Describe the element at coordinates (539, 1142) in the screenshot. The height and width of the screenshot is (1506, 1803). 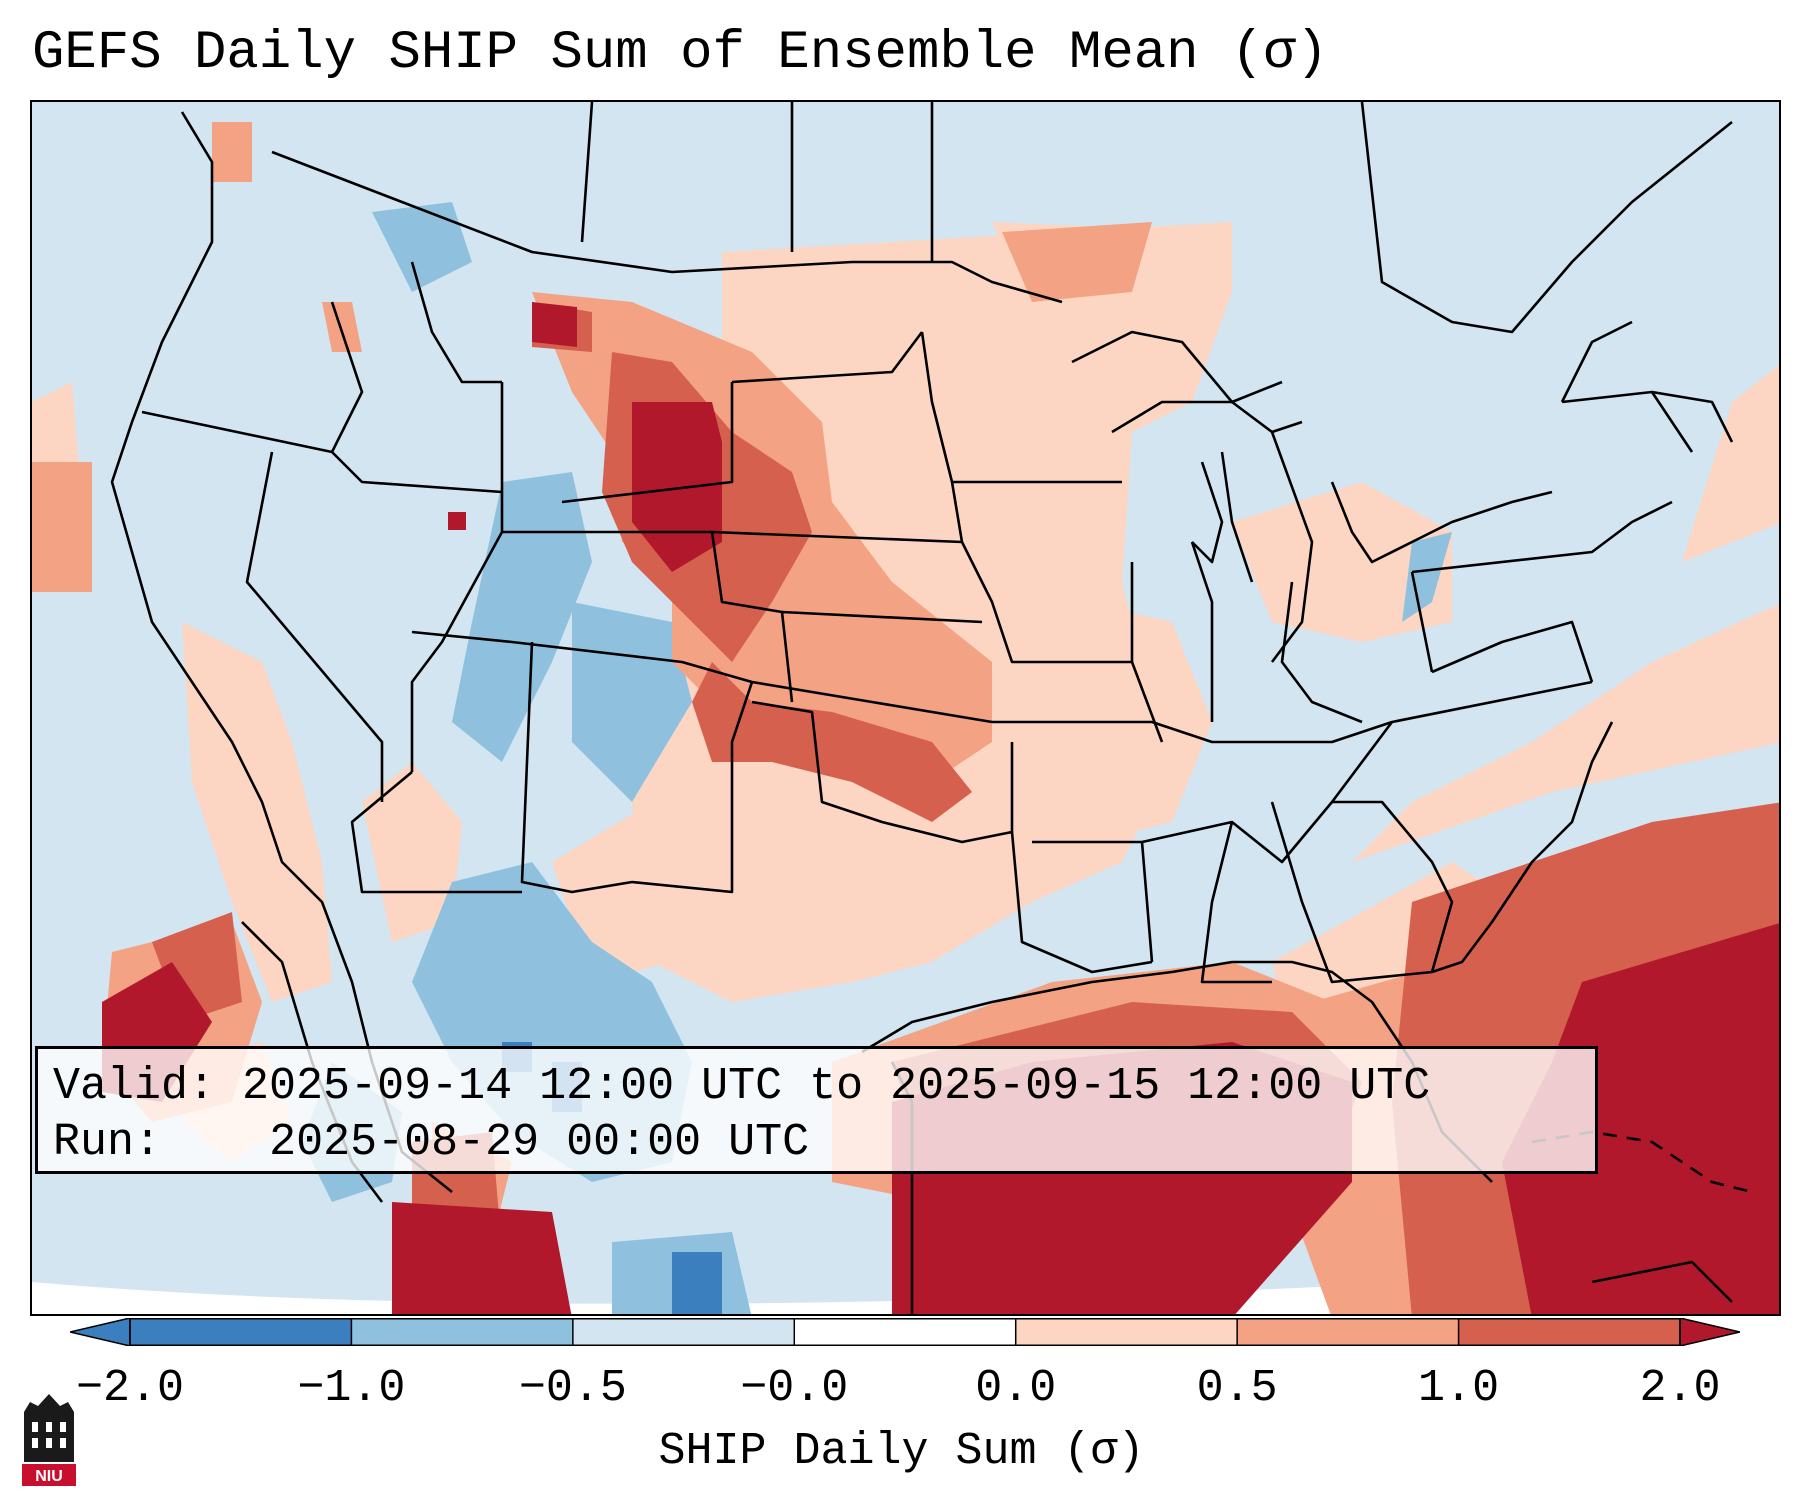
I see `run-value: 2025-08-29 00:00 UTC` at that location.